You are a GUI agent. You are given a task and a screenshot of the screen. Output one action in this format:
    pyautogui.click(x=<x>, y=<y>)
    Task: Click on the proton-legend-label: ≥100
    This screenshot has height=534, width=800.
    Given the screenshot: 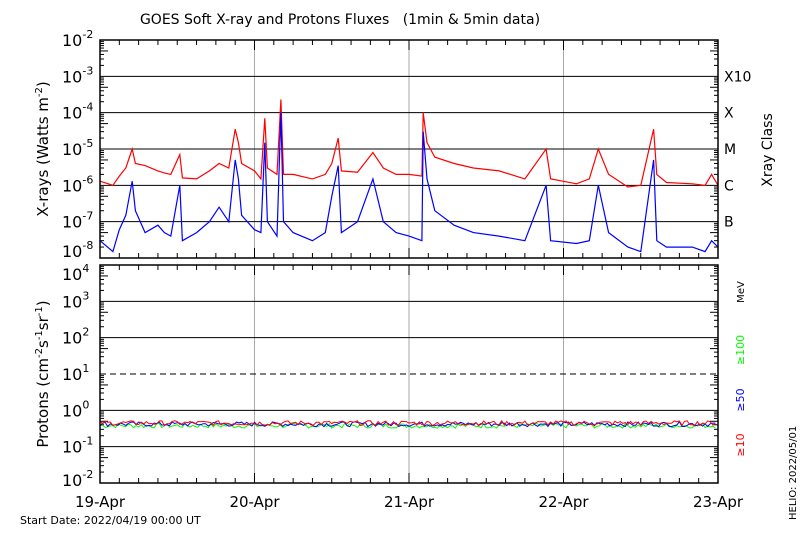 What is the action you would take?
    pyautogui.click(x=740, y=350)
    